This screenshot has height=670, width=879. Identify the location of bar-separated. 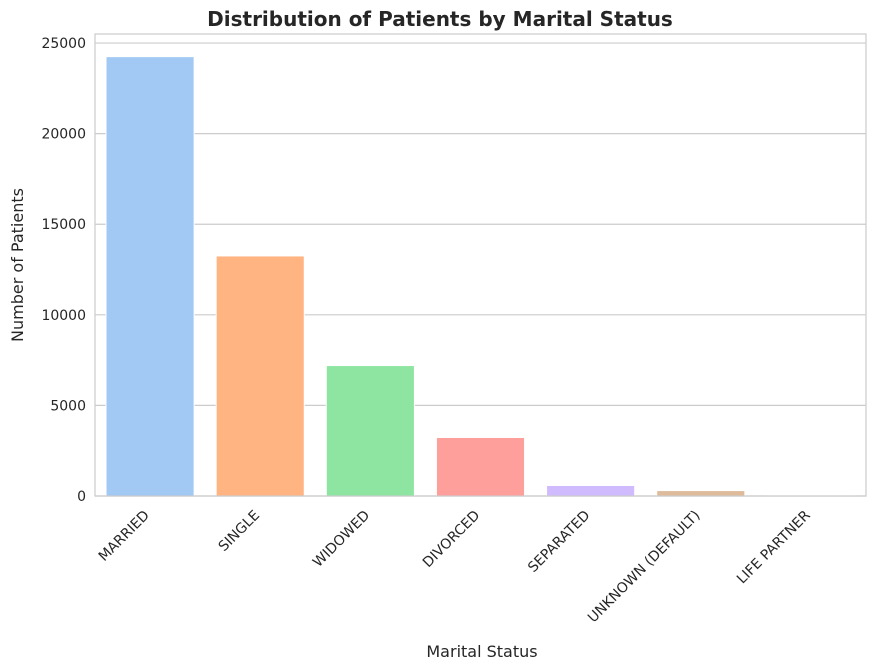
(591, 490).